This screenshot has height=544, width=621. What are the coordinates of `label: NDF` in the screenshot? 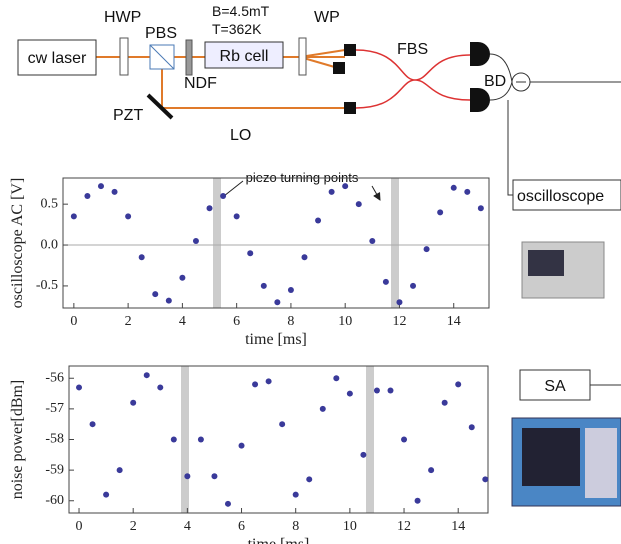 It's located at (200, 83).